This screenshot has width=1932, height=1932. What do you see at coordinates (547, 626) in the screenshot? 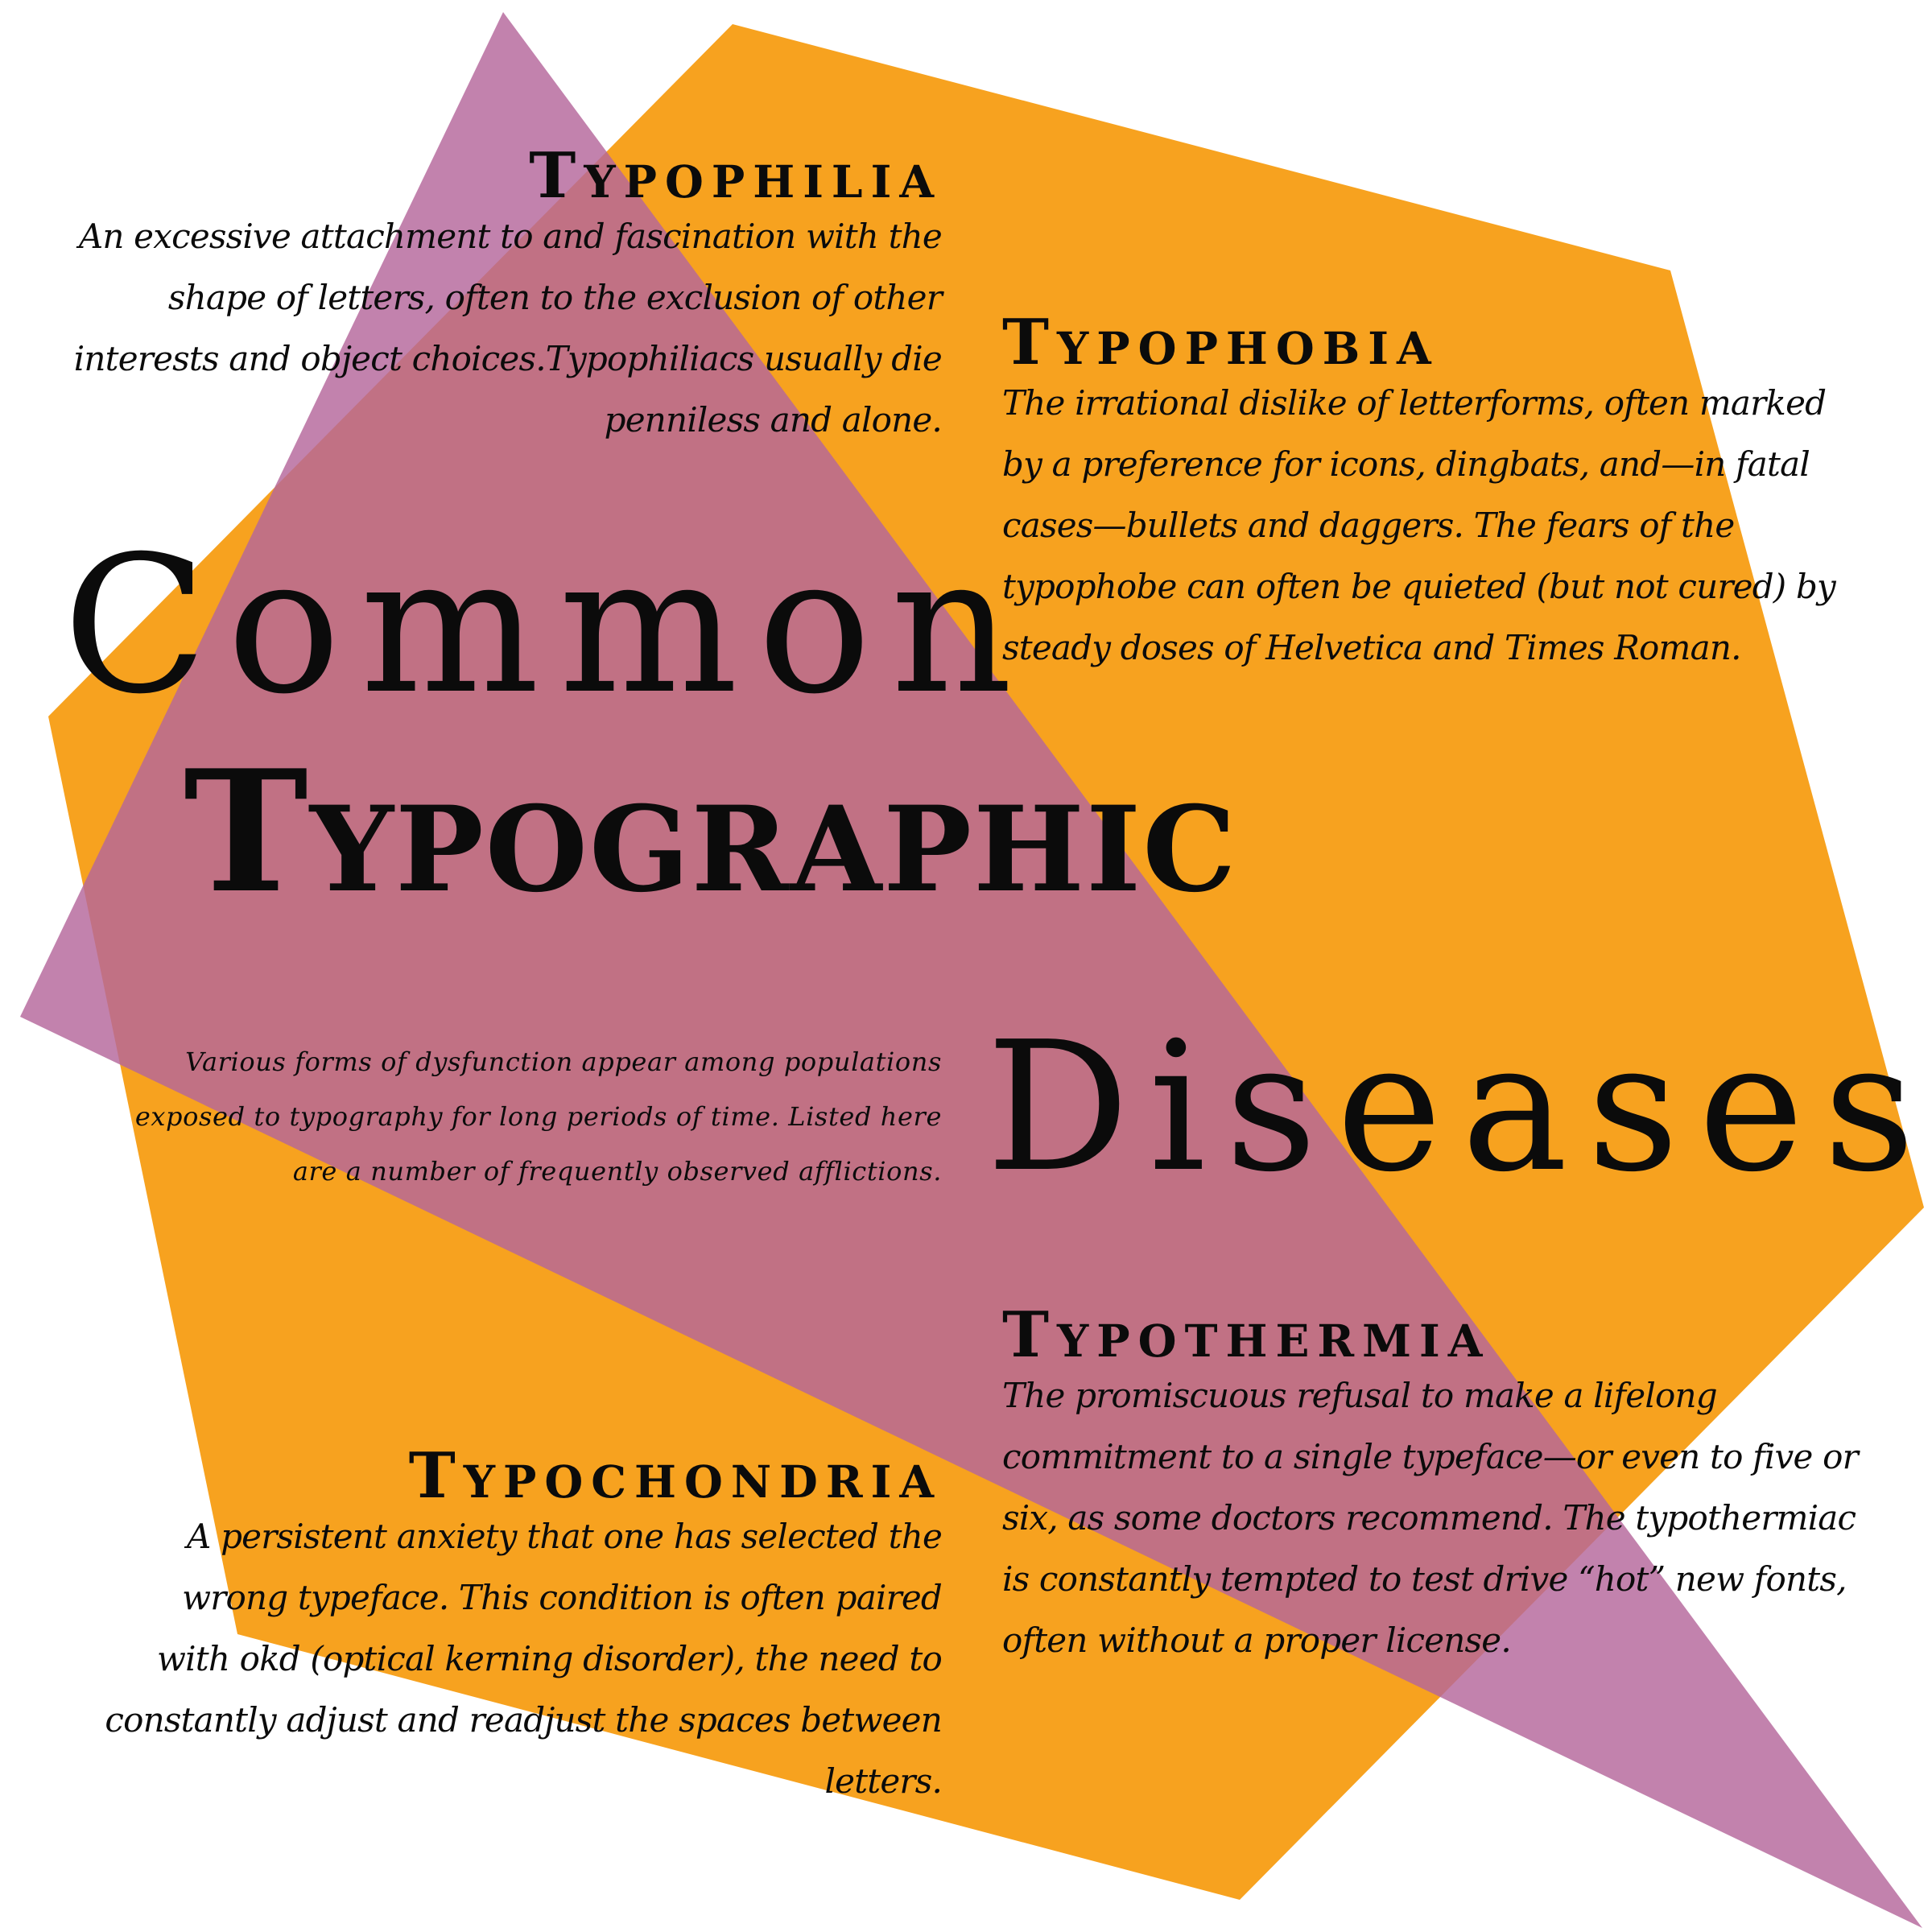
I see `title-common: Common` at bounding box center [547, 626].